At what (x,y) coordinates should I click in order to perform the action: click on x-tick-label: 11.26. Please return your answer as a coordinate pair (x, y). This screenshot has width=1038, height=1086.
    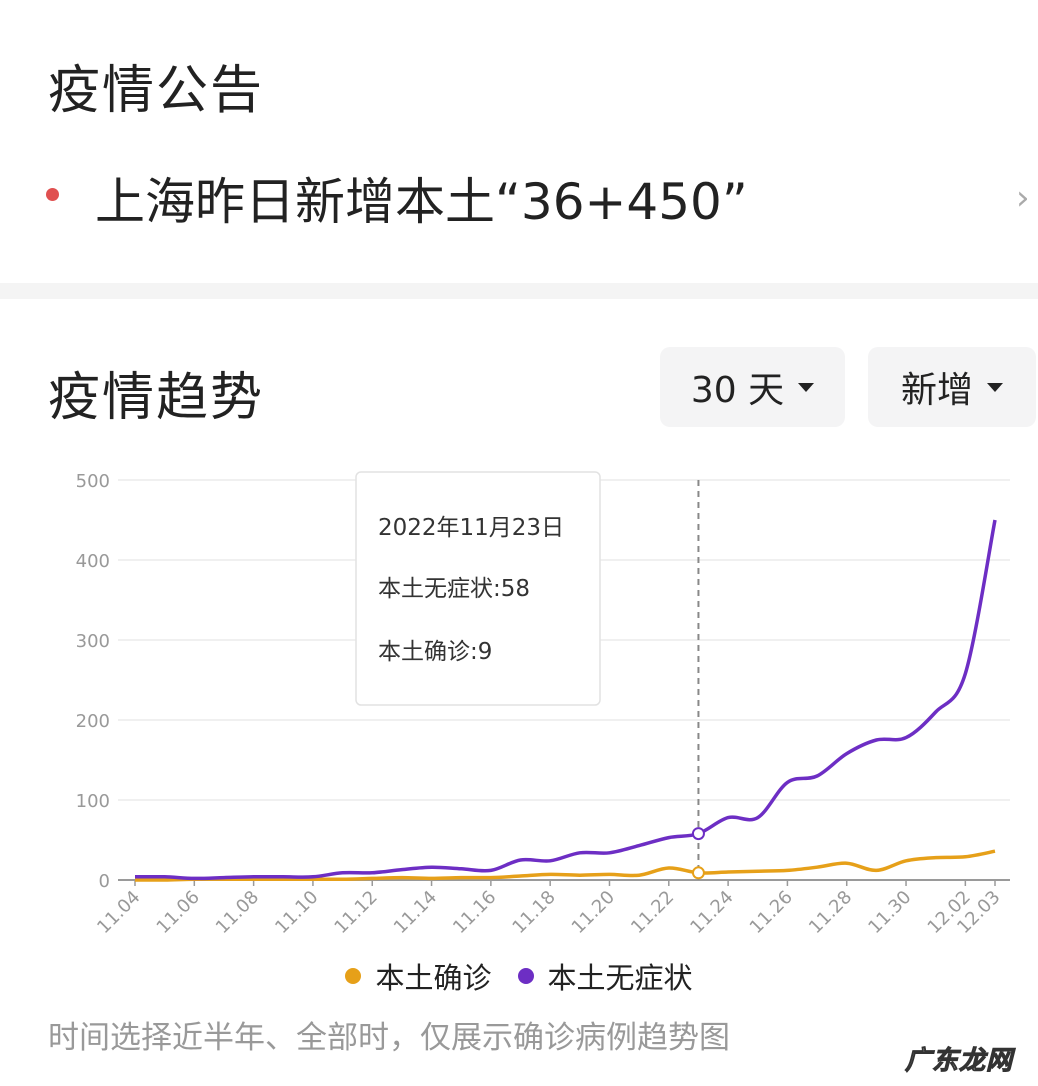
    Looking at the image, I should click on (771, 912).